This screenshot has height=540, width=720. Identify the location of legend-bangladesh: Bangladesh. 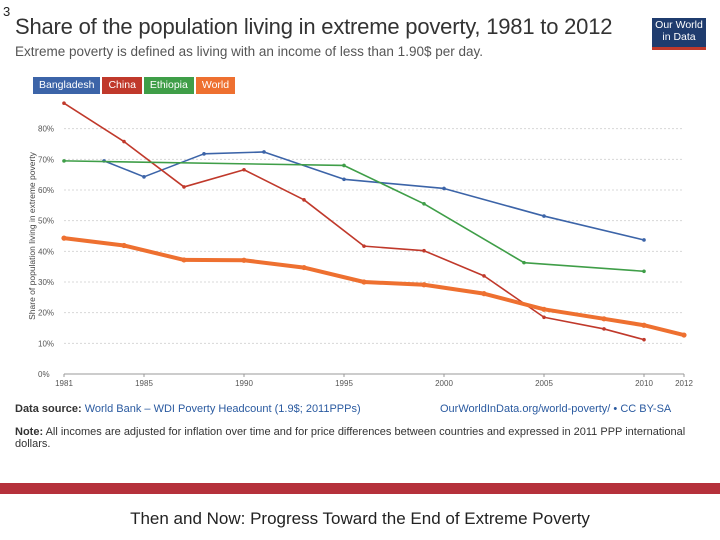
(67, 85).